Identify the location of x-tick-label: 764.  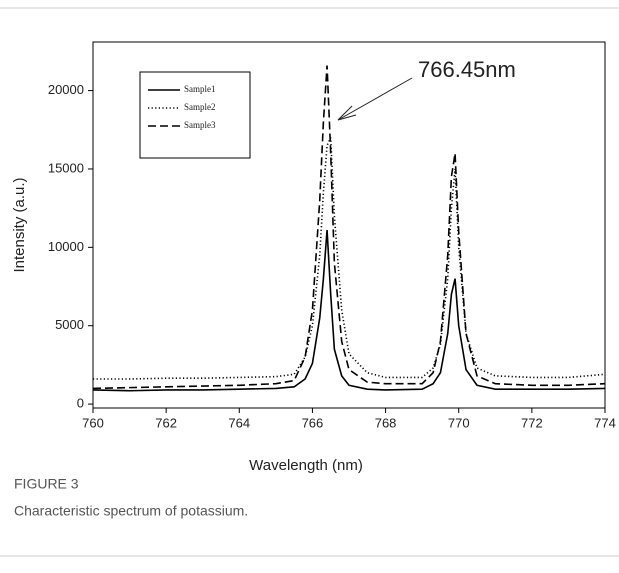
(239, 422).